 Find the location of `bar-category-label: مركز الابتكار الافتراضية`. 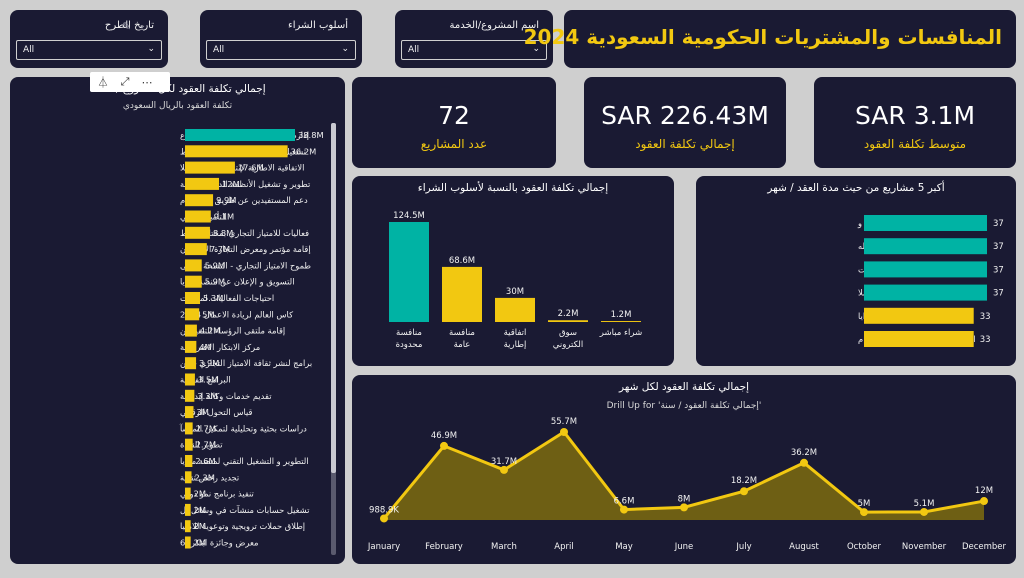

bar-category-label: مركز الابتكار الافتراضية is located at coordinates (220, 347).